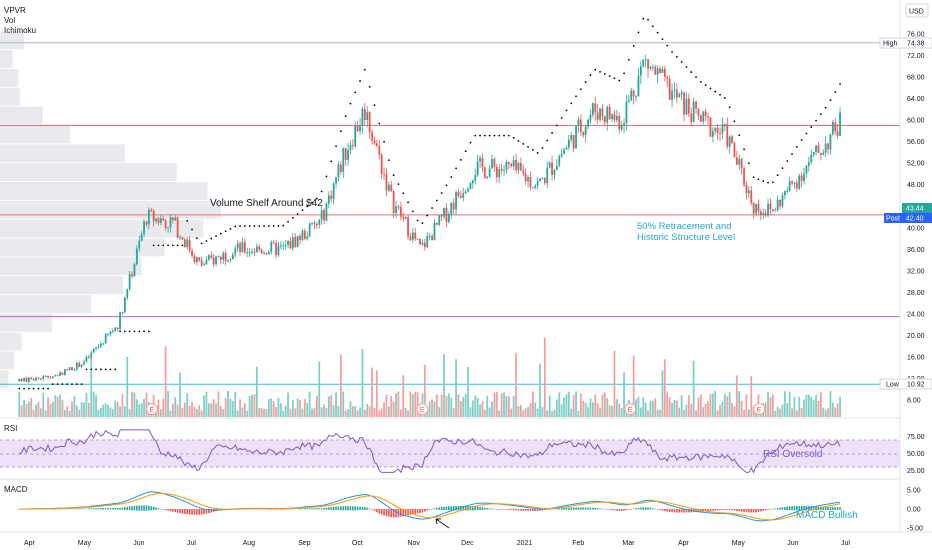 The height and width of the screenshot is (550, 932). Describe the element at coordinates (525, 543) in the screenshot. I see `time-label-9: 2021` at that location.